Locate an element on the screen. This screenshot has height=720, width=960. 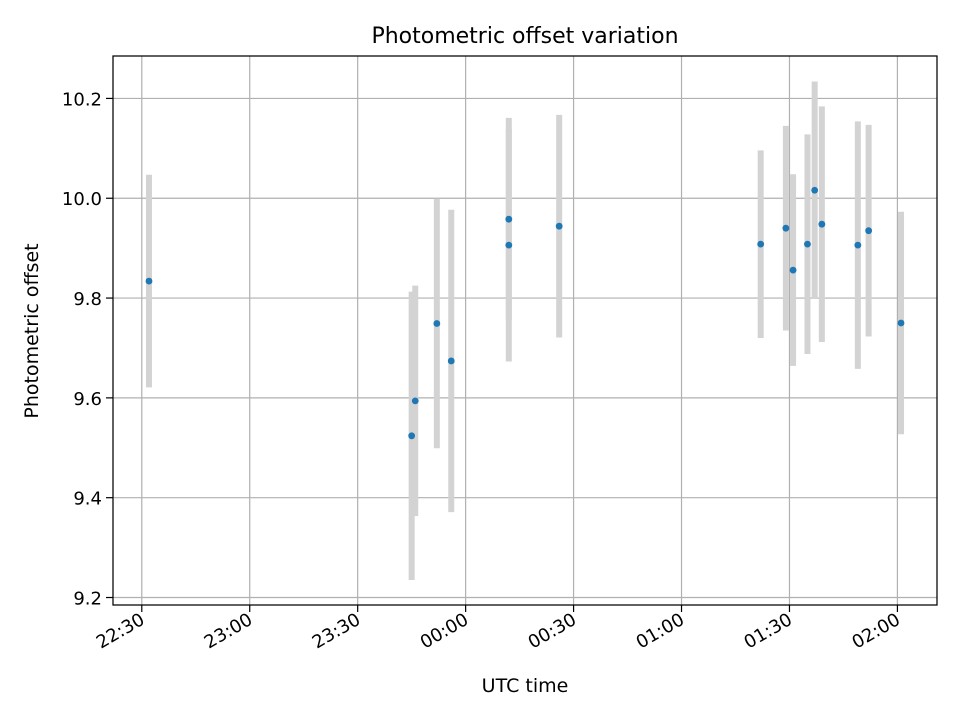
x-tick-label: 23:00 is located at coordinates (228, 631).